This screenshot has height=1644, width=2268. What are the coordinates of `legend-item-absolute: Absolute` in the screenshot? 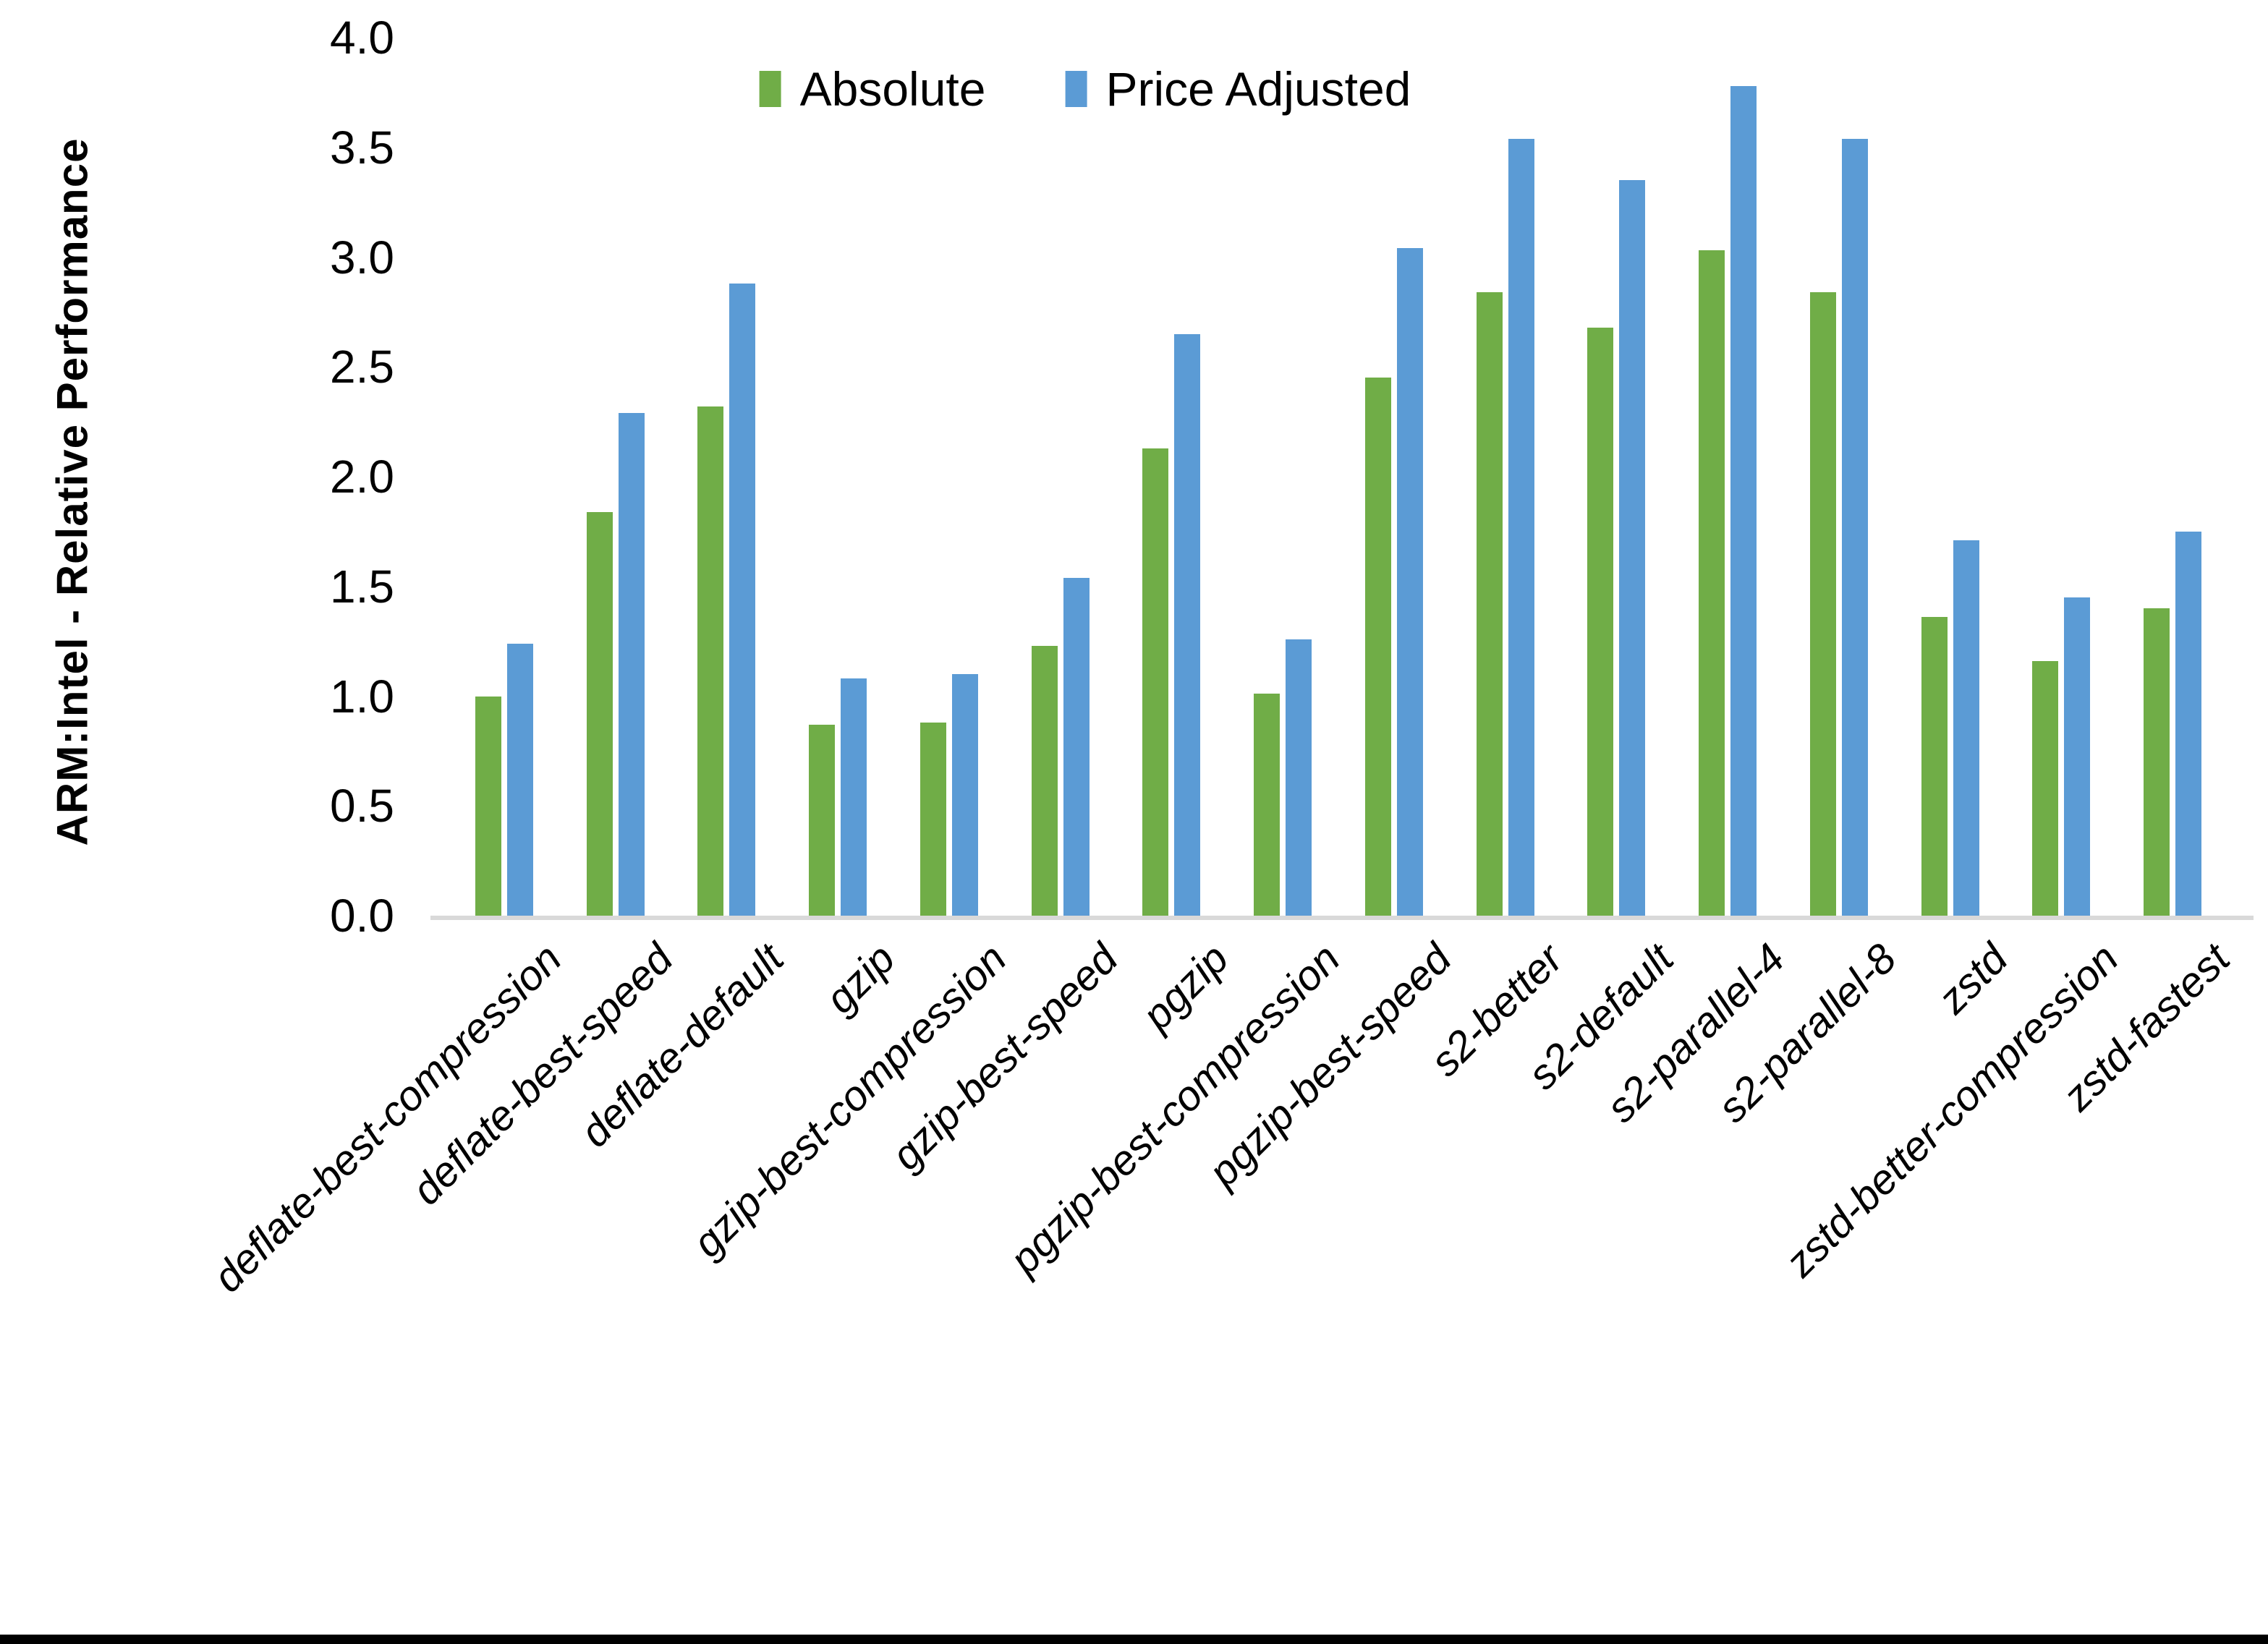 It's located at (872, 88).